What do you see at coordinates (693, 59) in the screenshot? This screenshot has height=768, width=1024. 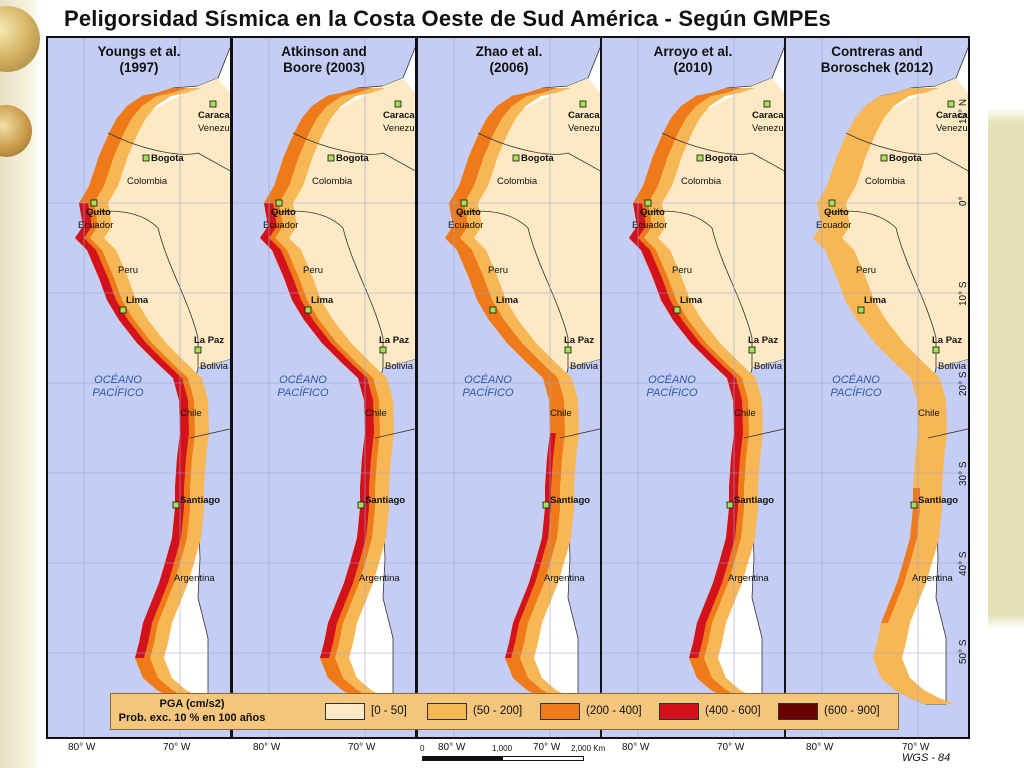 I see `panel-title: Arroyo et al. (2010)` at bounding box center [693, 59].